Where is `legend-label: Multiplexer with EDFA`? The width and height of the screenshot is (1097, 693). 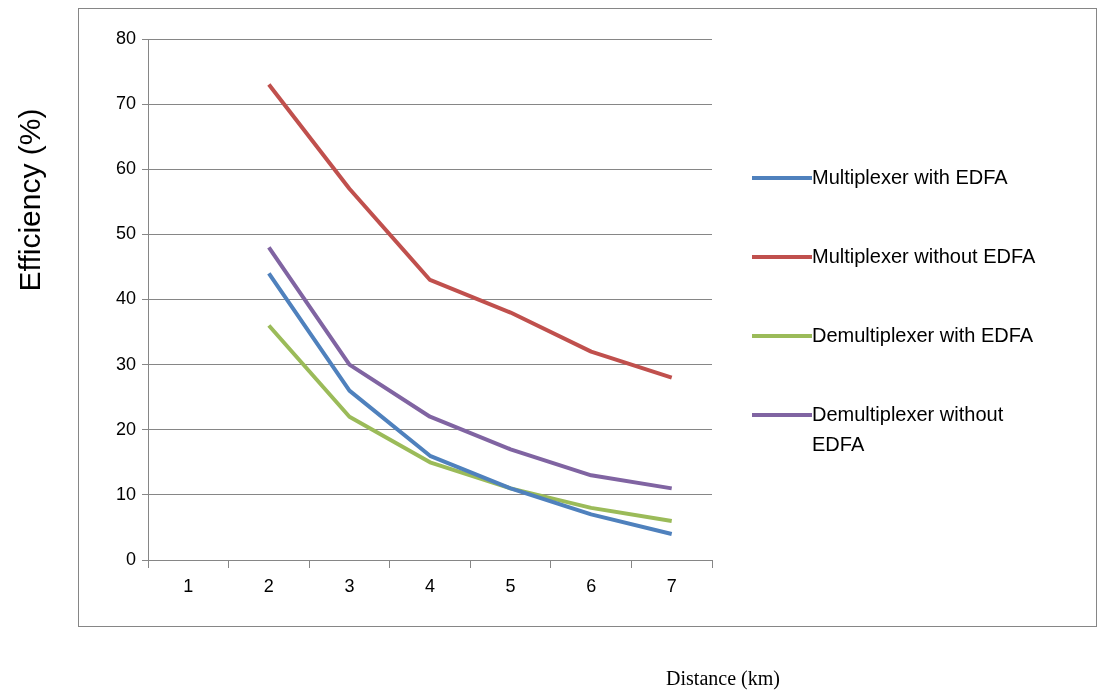 legend-label: Multiplexer with EDFA is located at coordinates (910, 177).